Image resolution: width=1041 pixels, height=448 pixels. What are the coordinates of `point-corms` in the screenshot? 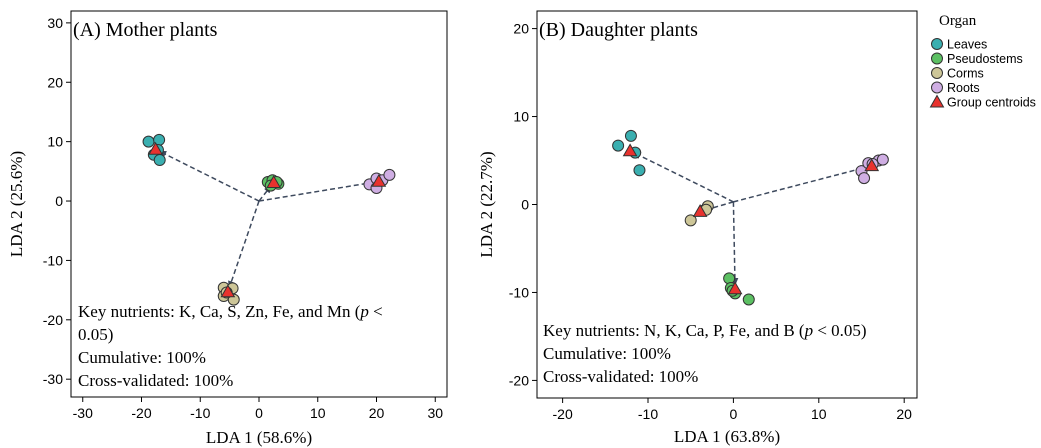 It's located at (690, 220).